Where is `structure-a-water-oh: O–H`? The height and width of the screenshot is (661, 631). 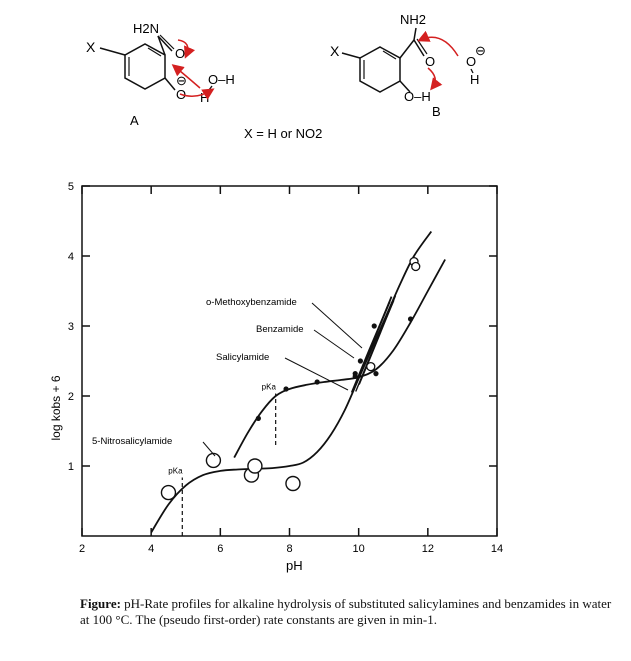 structure-a-water-oh: O–H is located at coordinates (221, 79).